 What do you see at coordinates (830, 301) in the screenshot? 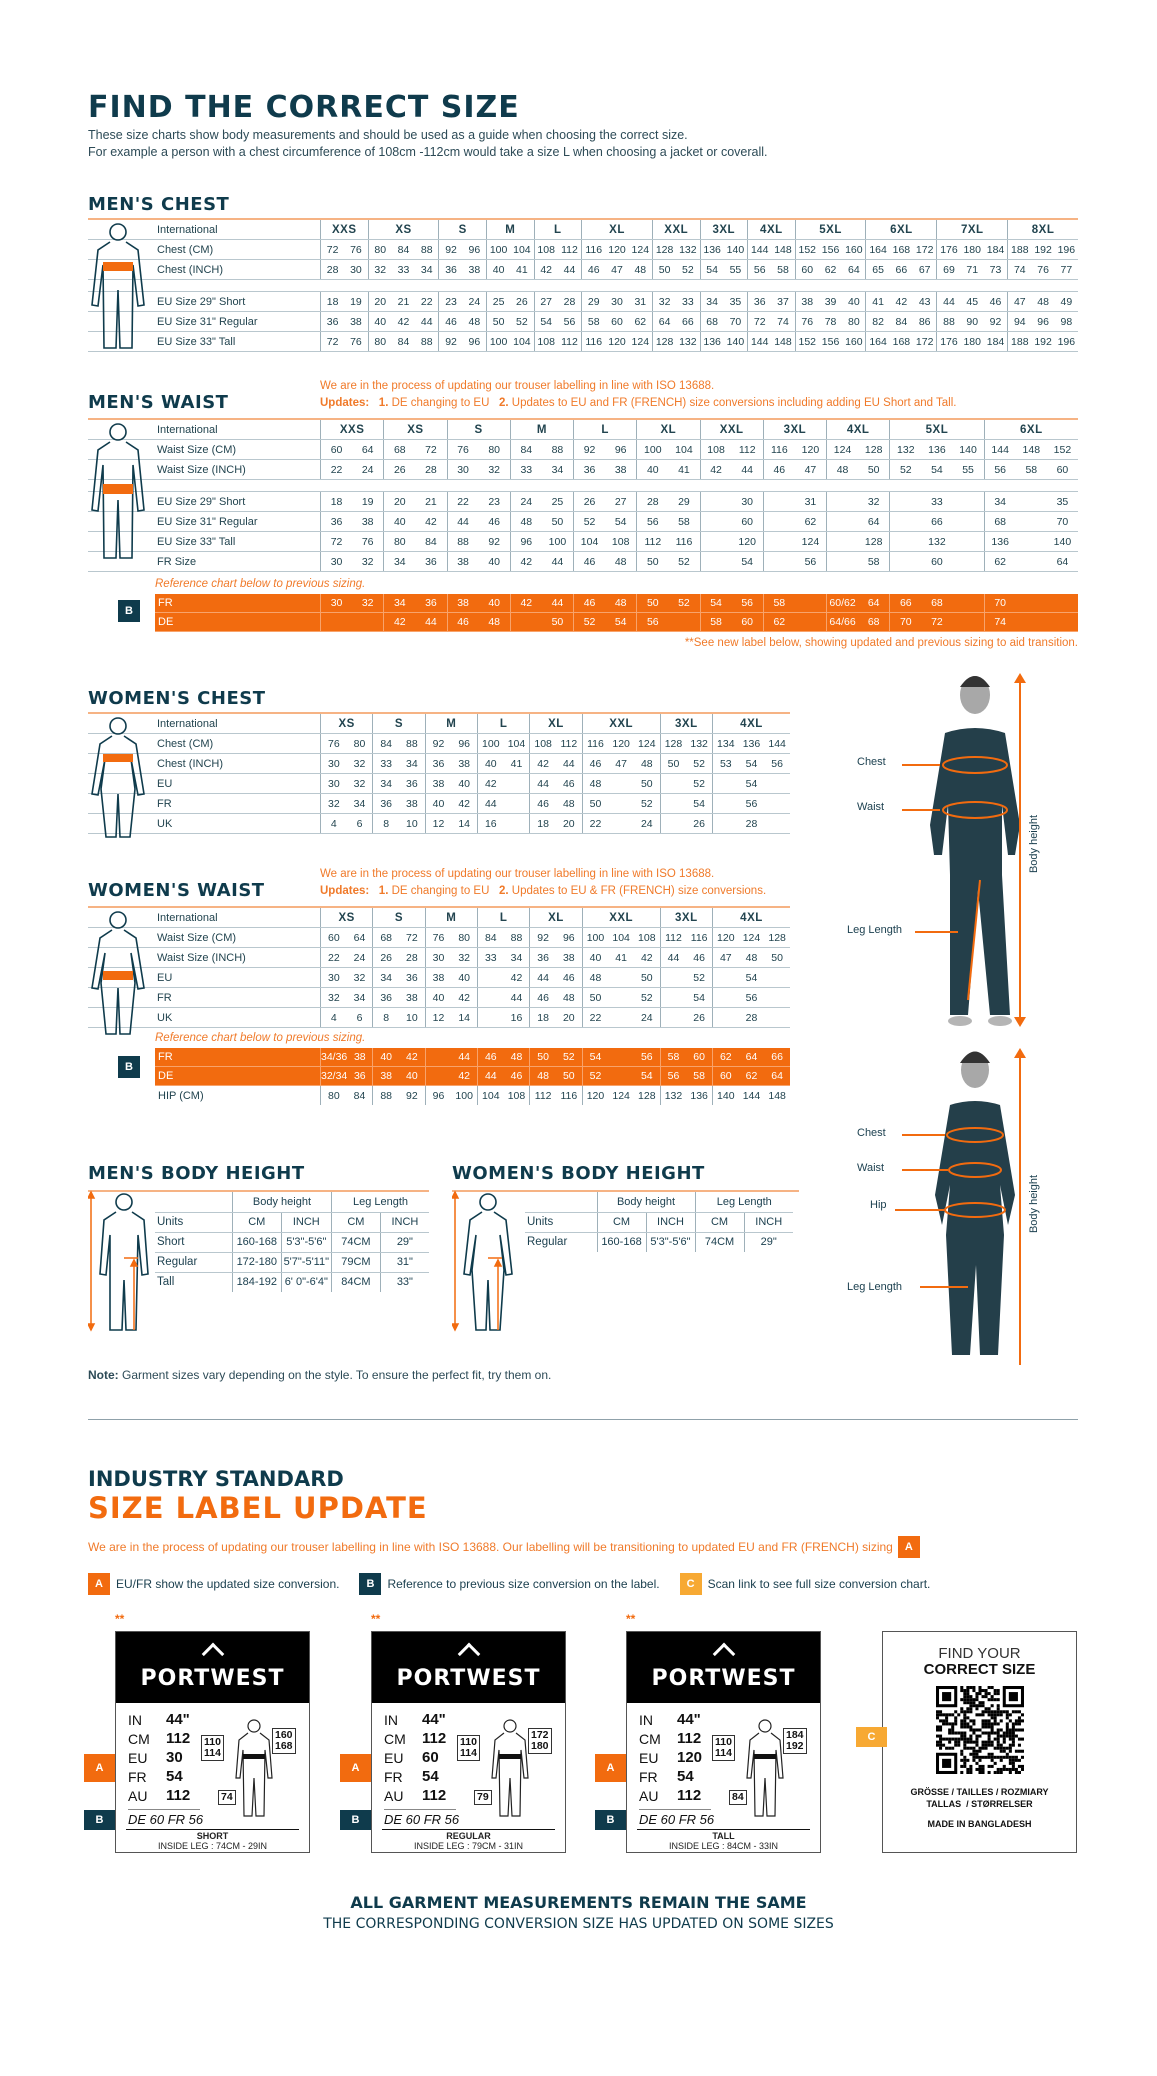
I see `size-group: 38 39 40` at bounding box center [830, 301].